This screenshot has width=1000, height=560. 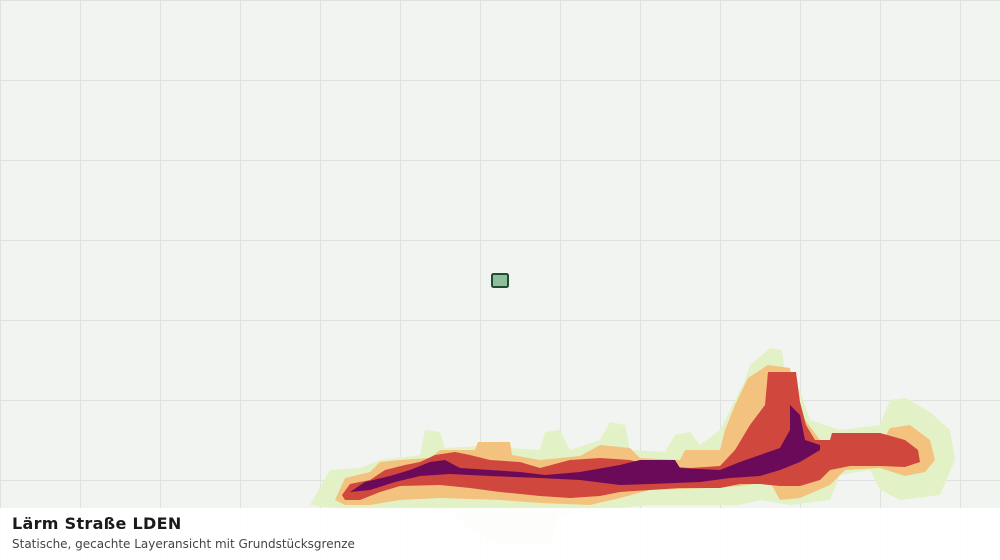 I want to click on layer-title: Lärm Straße LDEN, so click(x=97, y=523).